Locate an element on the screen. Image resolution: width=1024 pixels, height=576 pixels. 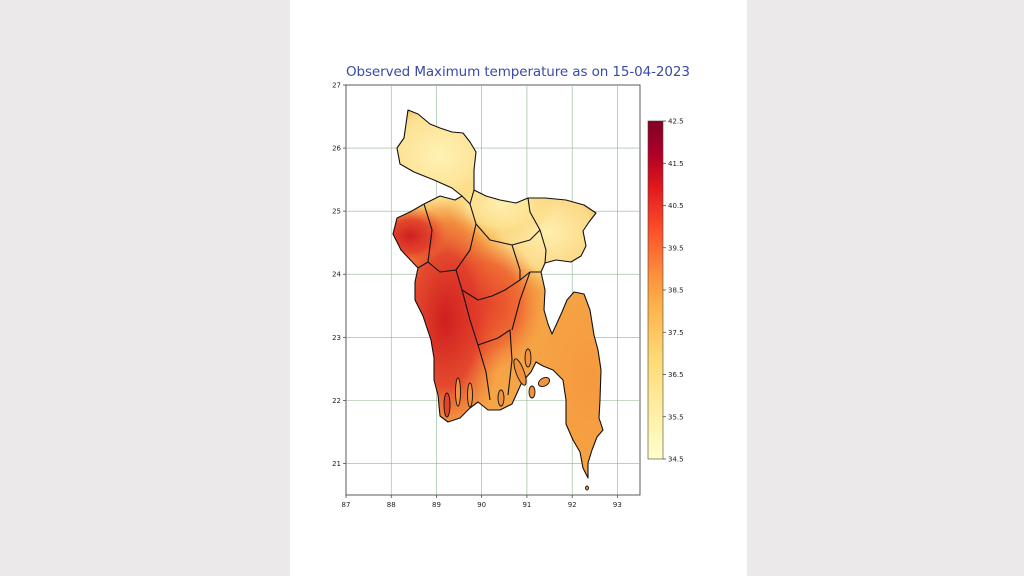
y-tick-label: 21 is located at coordinates (336, 464).